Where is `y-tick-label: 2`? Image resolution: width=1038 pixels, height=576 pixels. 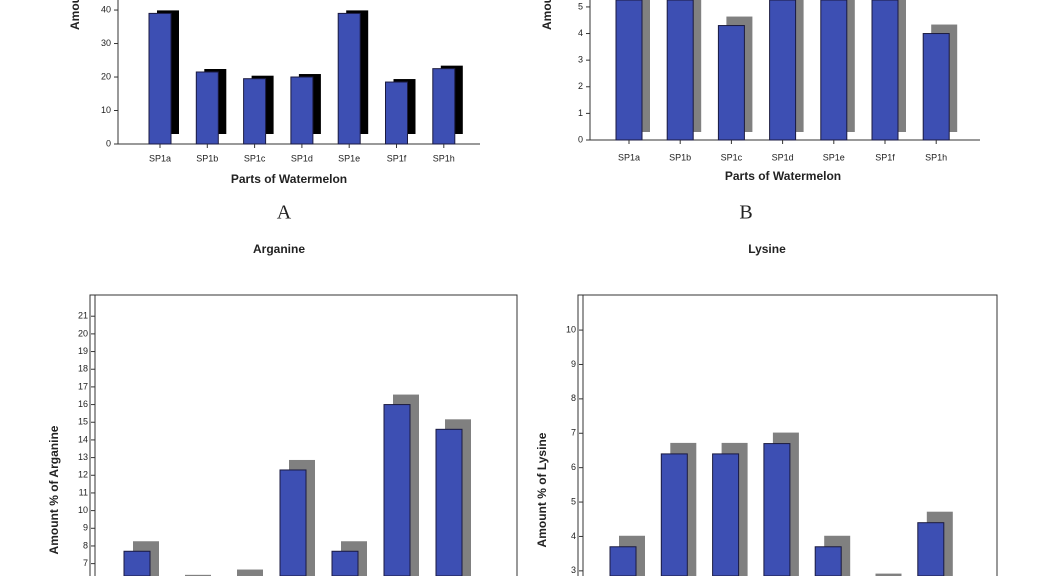
y-tick-label: 2 is located at coordinates (580, 86).